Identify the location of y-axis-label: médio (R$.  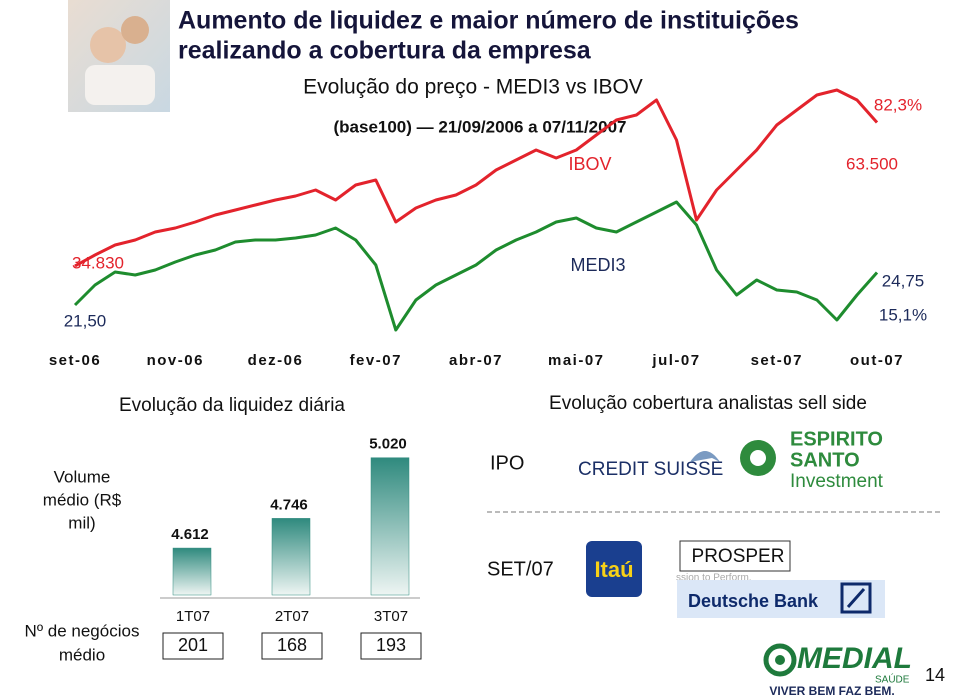
(82, 499).